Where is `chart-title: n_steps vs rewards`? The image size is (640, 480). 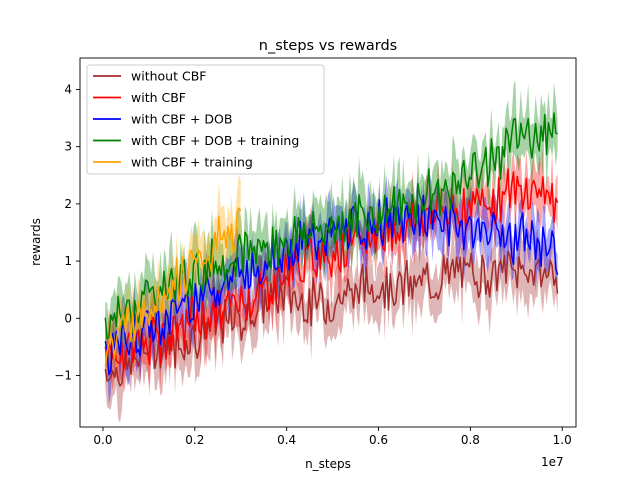 chart-title: n_steps vs rewards is located at coordinates (328, 46).